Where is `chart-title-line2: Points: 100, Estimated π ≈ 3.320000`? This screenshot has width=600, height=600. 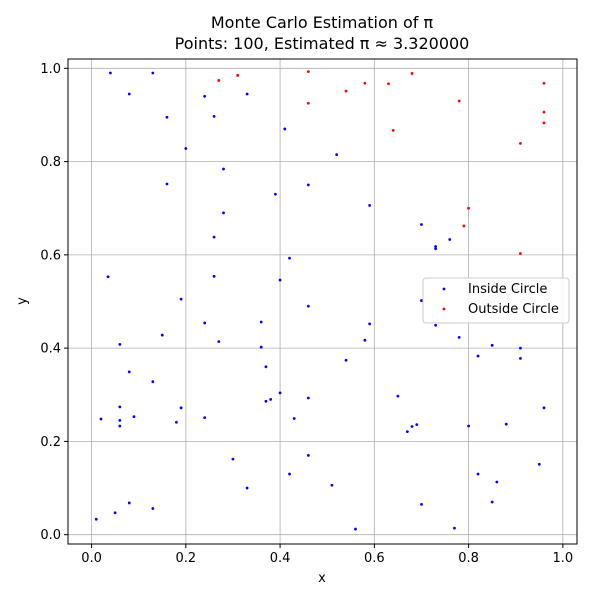
chart-title-line2: Points: 100, Estimated π ≈ 3.320000 is located at coordinates (322, 43).